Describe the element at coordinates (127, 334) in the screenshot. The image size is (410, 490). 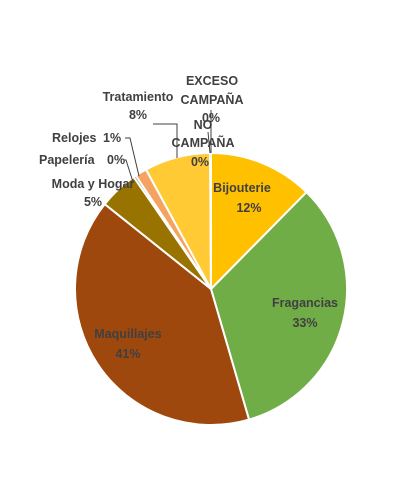
I see `label-maquillajes-name: Maquillajes` at that location.